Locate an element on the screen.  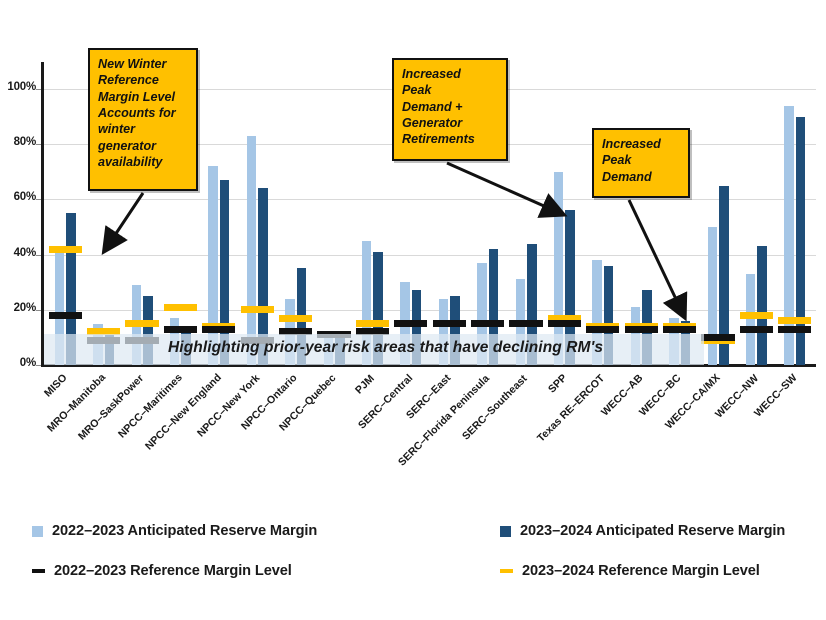
x-tick-label-text: SPP is located at coordinates (557, 383).